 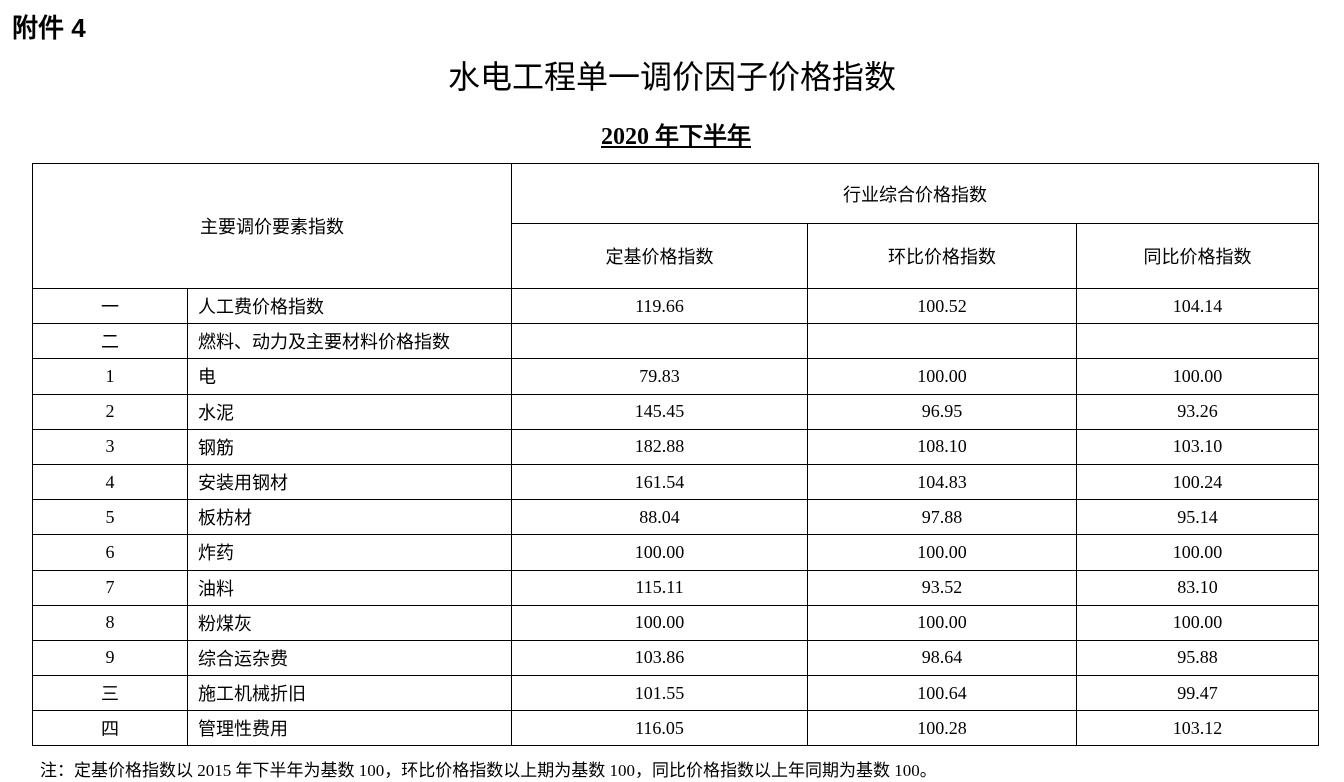 What do you see at coordinates (659, 256) in the screenshot?
I see `column-header: 定基价格指数` at bounding box center [659, 256].